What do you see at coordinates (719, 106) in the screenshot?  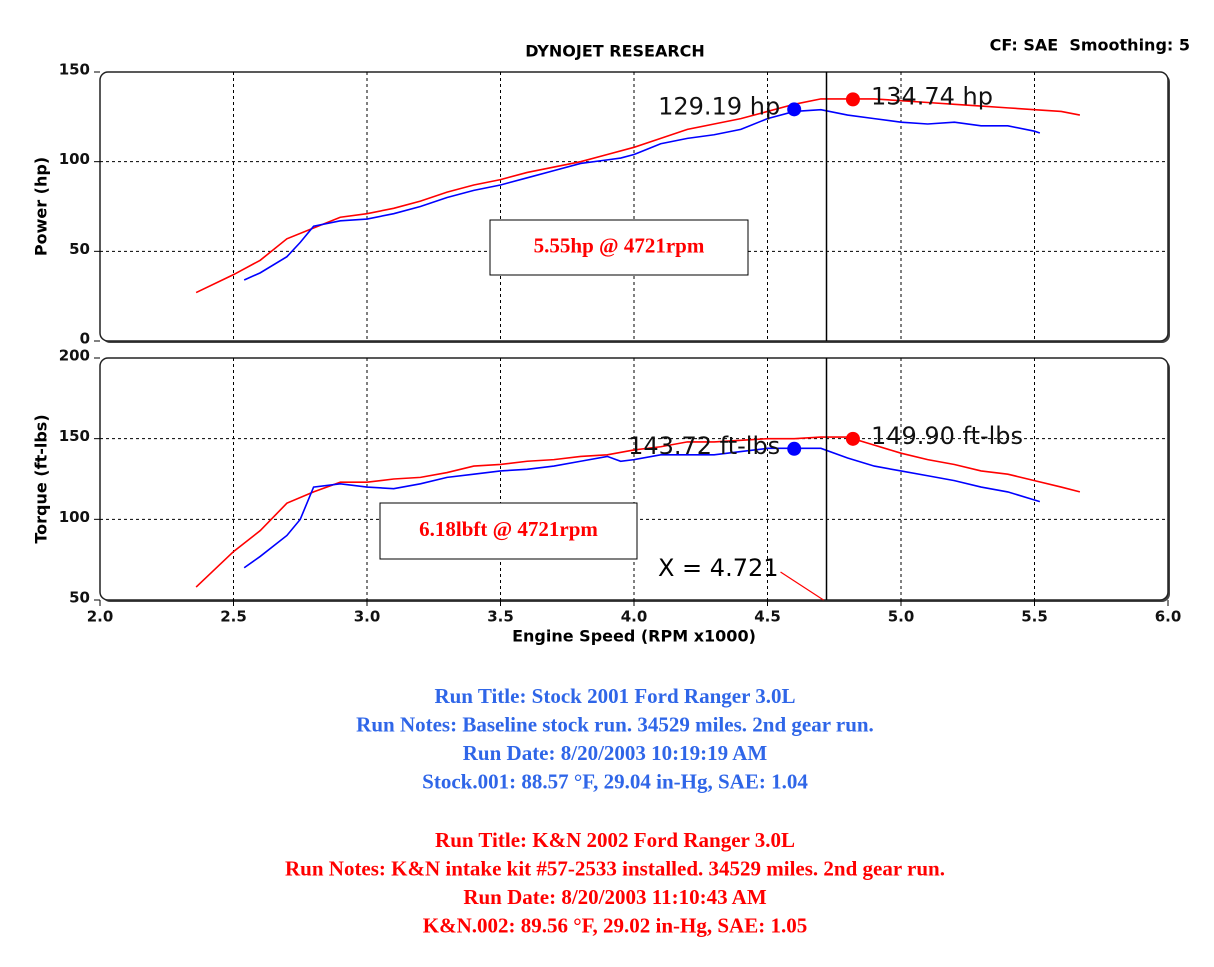 I see `peak-label: 129.19 hp` at bounding box center [719, 106].